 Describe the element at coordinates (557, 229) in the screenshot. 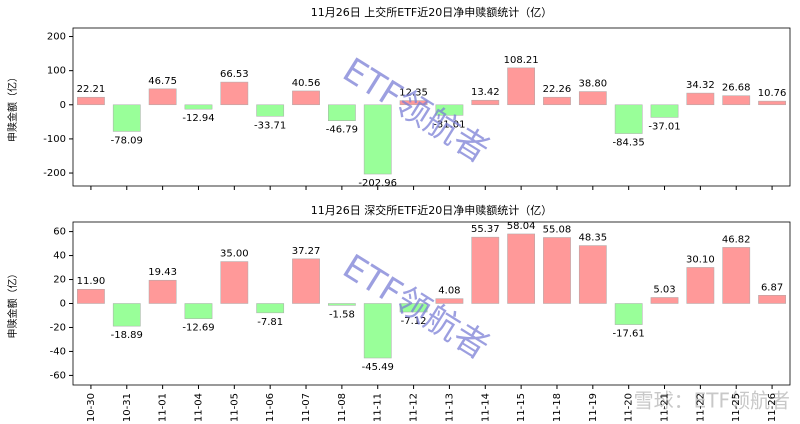

I see `value-label: 55.08` at that location.